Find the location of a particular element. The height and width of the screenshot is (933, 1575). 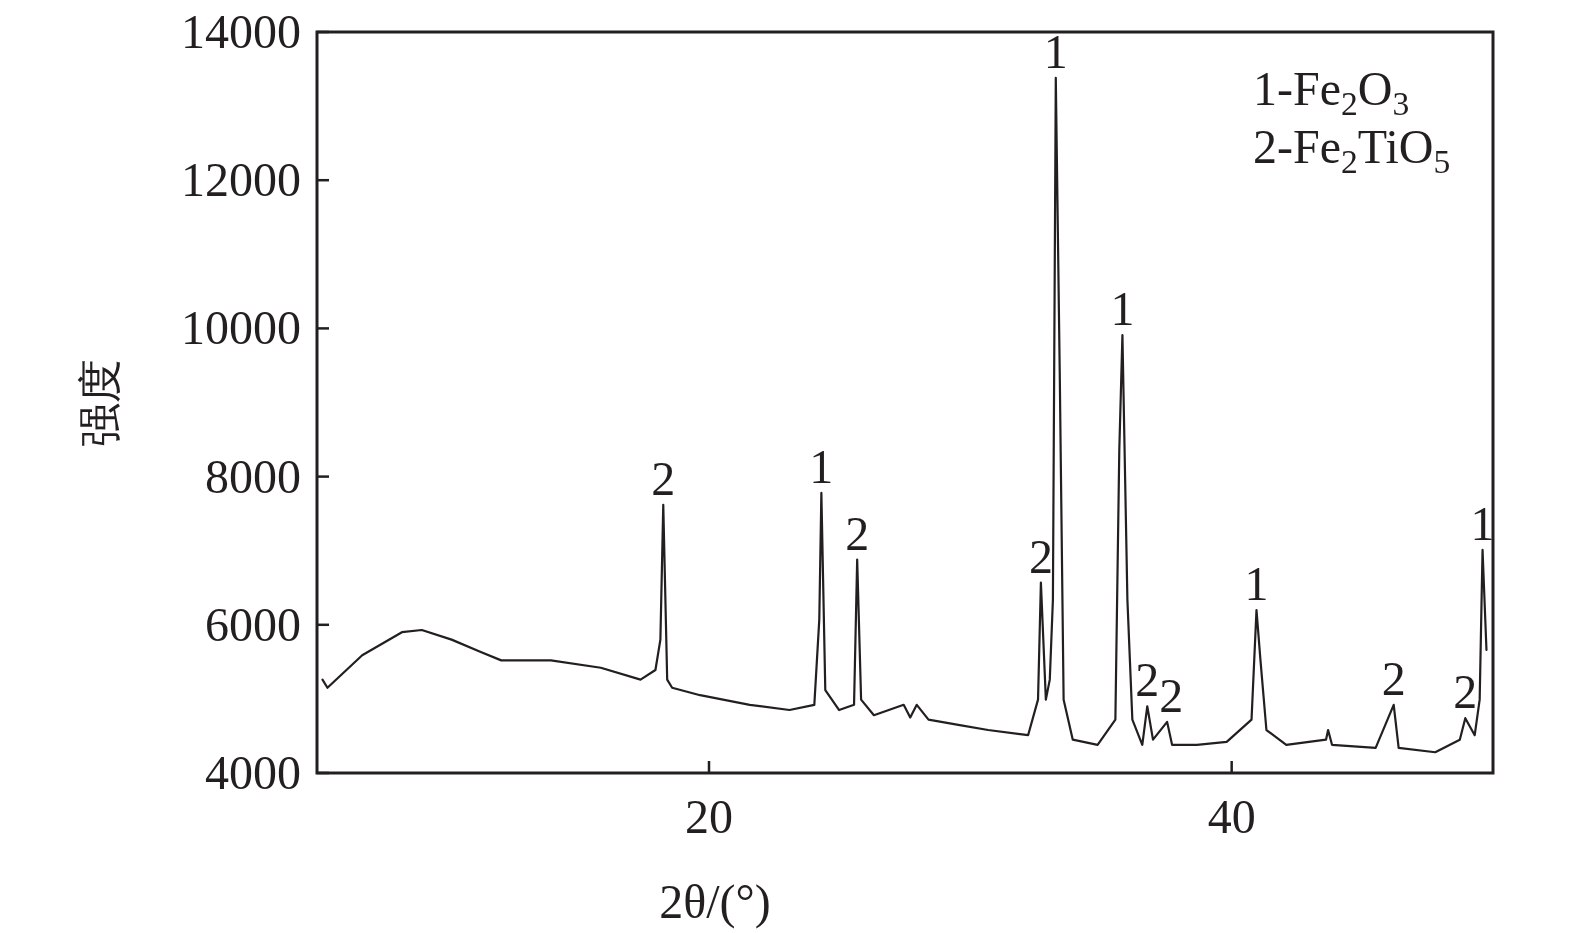

y-tick-label: 8000 is located at coordinates (253, 476).